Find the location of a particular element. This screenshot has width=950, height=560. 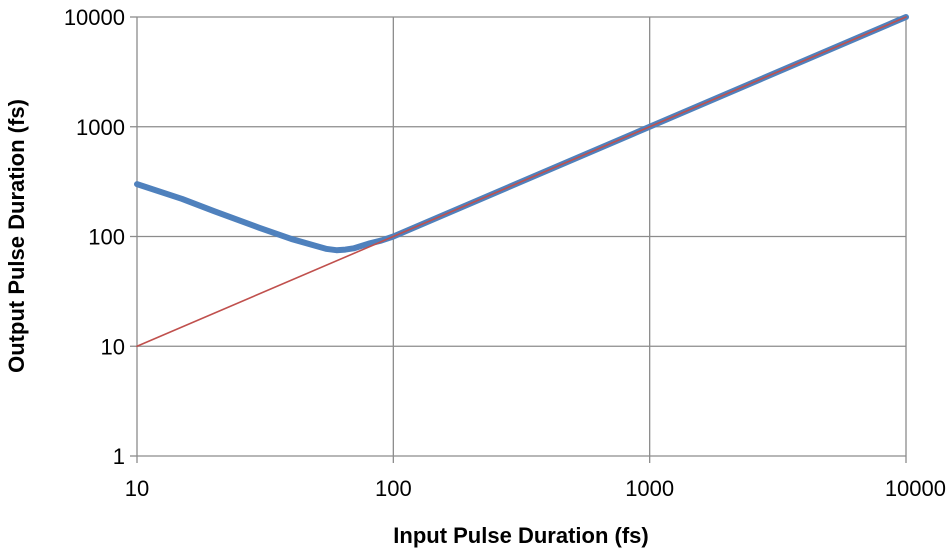

y-axis-title: Output Pulse Duration (fs) is located at coordinates (16, 236).